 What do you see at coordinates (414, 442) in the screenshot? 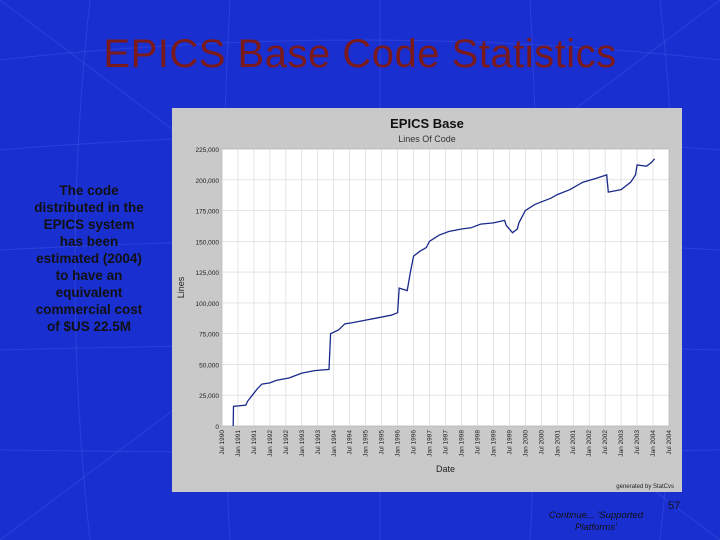
I see `x-tick-label: Jul 1996` at bounding box center [414, 442].